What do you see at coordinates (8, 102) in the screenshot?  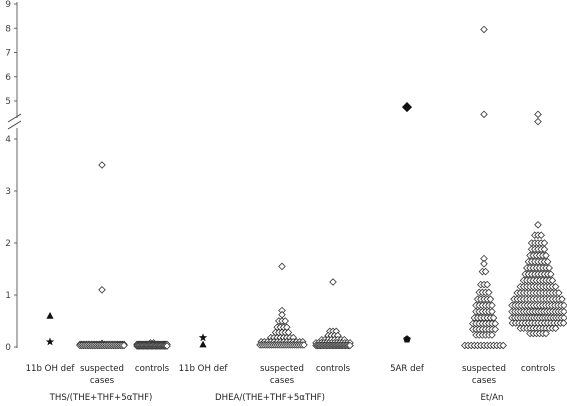 I see `y-tick-label: 5` at bounding box center [8, 102].